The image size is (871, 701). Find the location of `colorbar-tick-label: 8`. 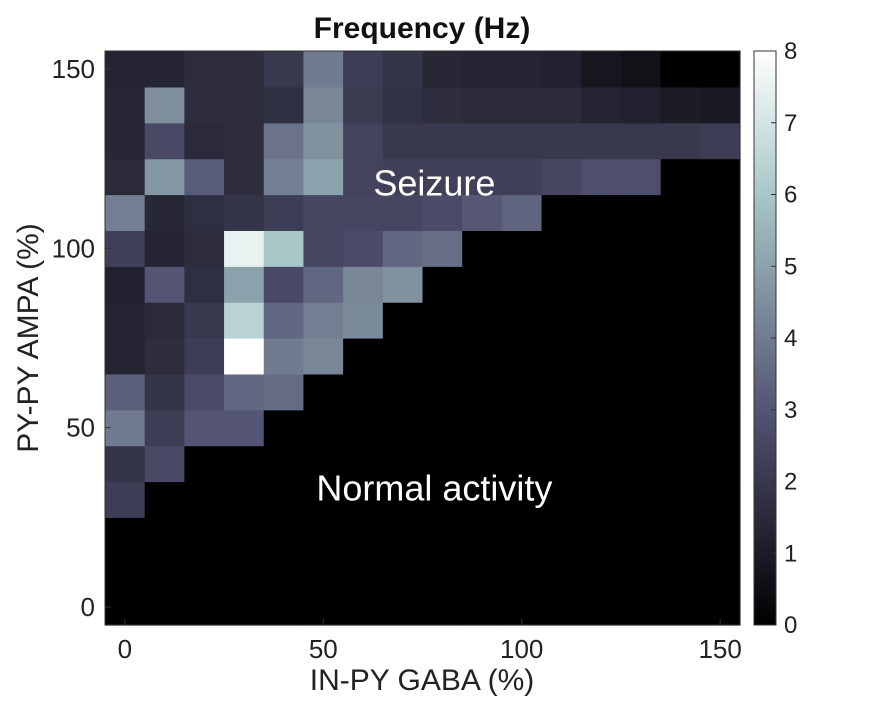

colorbar-tick-label: 8 is located at coordinates (790, 51).